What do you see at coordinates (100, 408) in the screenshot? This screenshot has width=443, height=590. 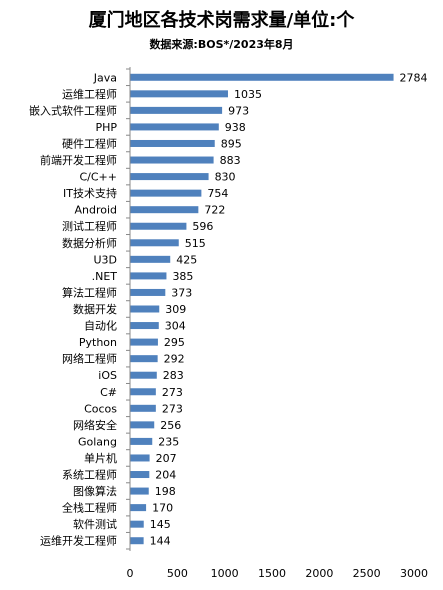 I see `category-label: Cocos` at bounding box center [100, 408].